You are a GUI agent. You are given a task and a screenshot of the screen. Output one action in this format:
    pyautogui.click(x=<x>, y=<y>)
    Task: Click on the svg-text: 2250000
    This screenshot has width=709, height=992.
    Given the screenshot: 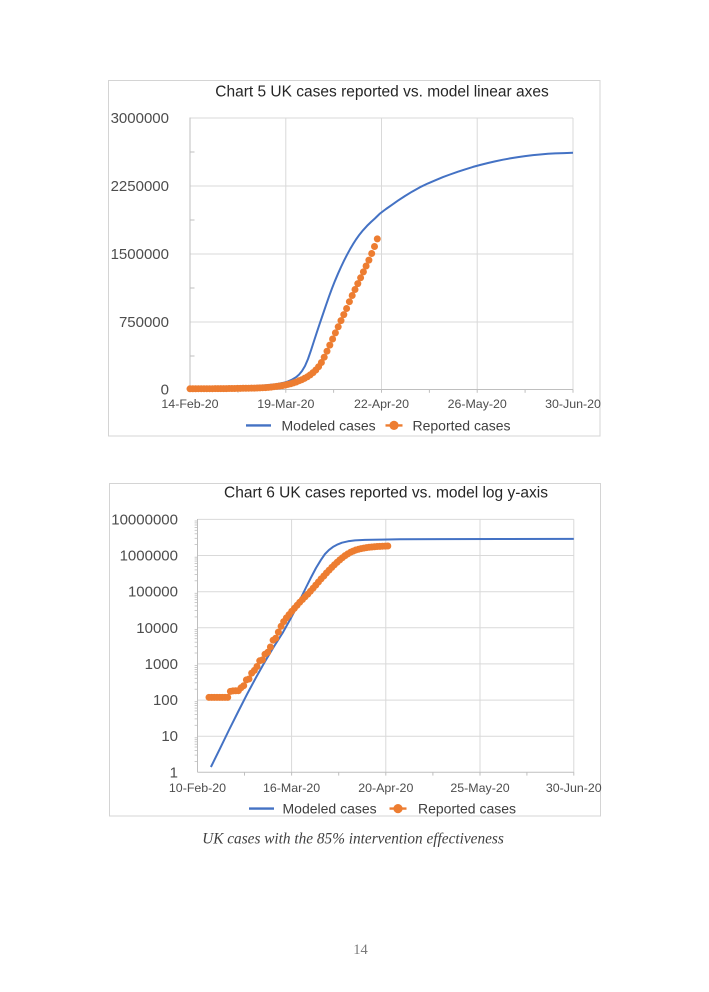 What is the action you would take?
    pyautogui.click(x=140, y=186)
    